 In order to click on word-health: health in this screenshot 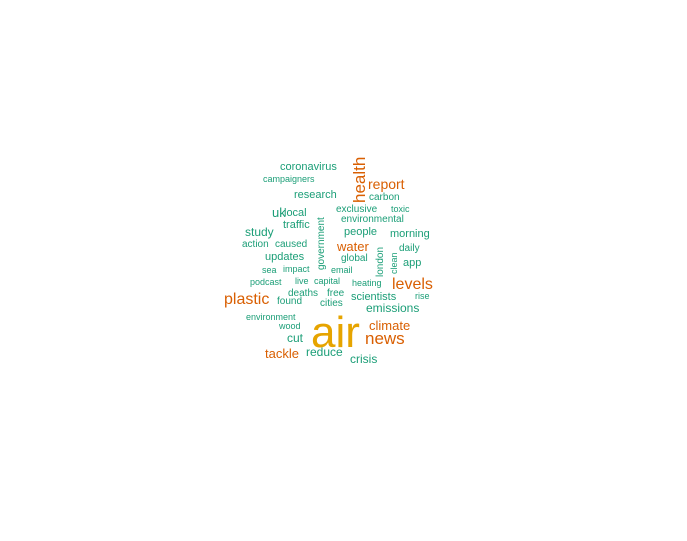, I will do `click(359, 179)`.